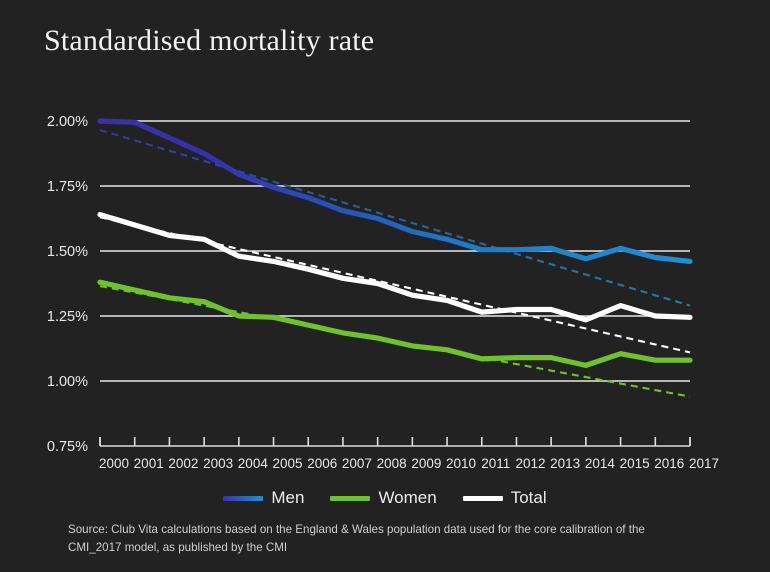 This screenshot has width=770, height=572. Describe the element at coordinates (67, 284) in the screenshot. I see `y-axis-labels: 0.75% 1.00% 1.25% 1.50% 1.75% 2.00%` at that location.